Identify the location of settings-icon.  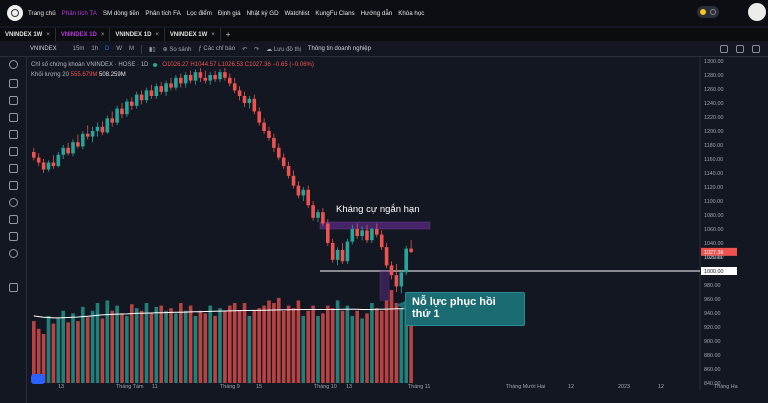
(724, 49).